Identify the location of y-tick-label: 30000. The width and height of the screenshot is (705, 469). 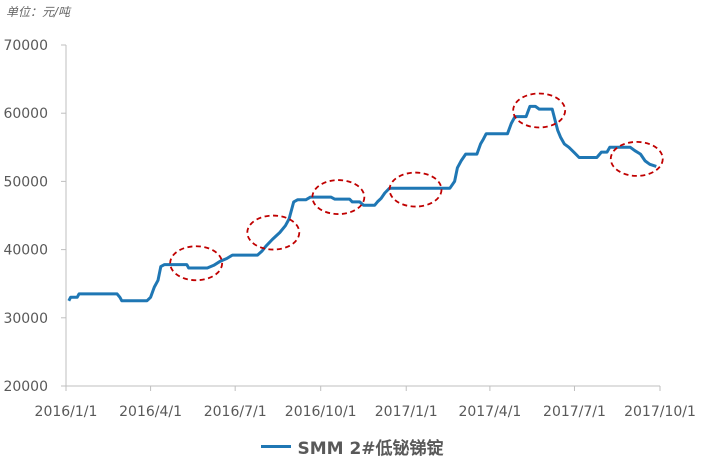
(25, 319).